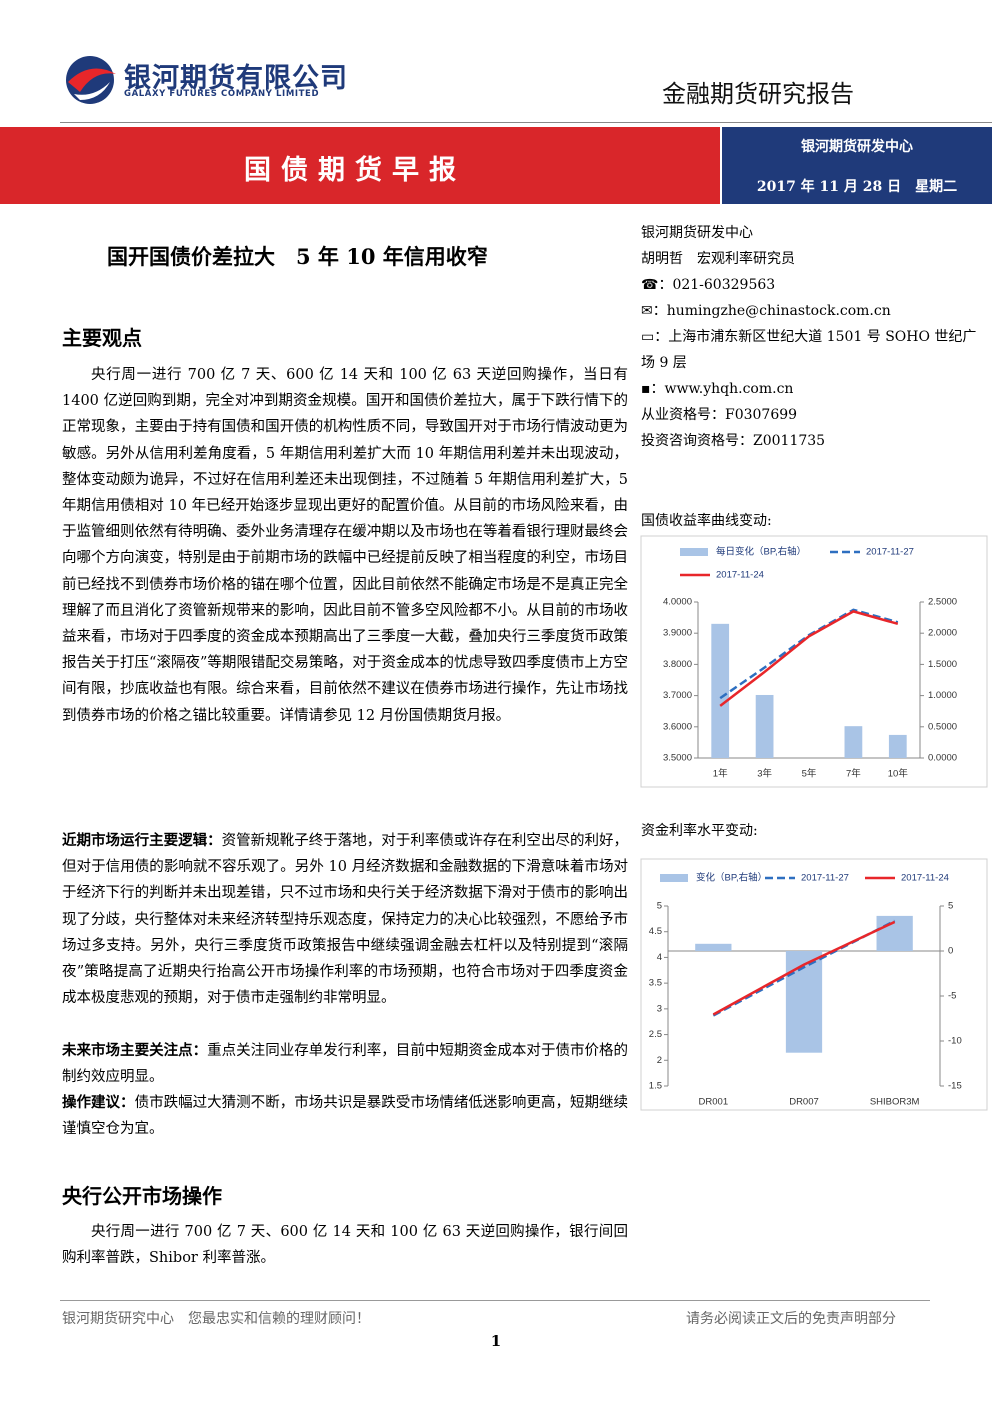 The width and height of the screenshot is (992, 1403). What do you see at coordinates (98, 1102) in the screenshot?
I see `paragraph-lead: 操作建议：` at bounding box center [98, 1102].